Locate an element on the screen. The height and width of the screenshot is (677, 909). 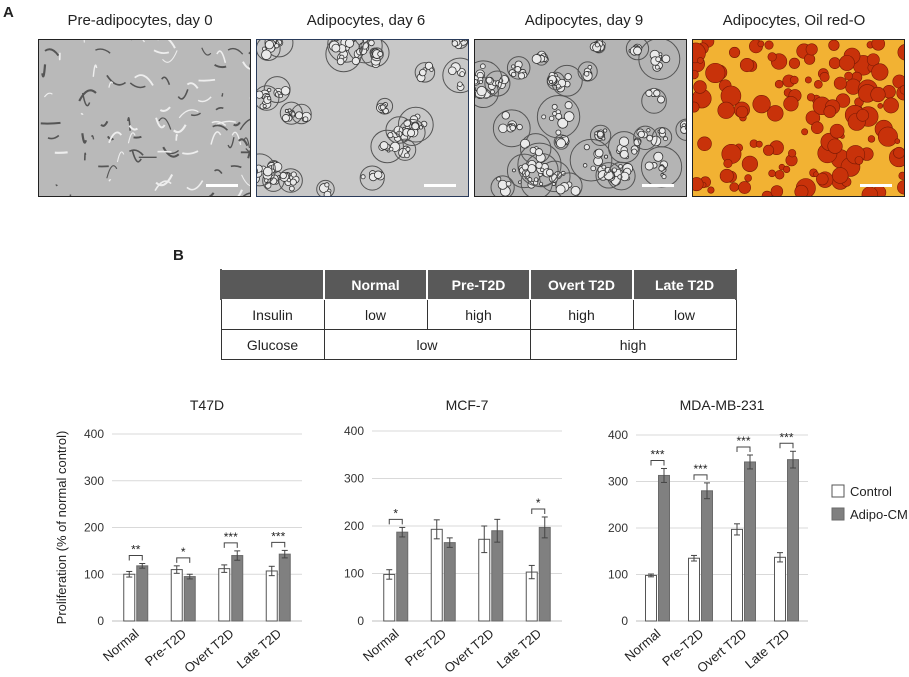
chart-title-t47d: T47D is located at coordinates (207, 405).